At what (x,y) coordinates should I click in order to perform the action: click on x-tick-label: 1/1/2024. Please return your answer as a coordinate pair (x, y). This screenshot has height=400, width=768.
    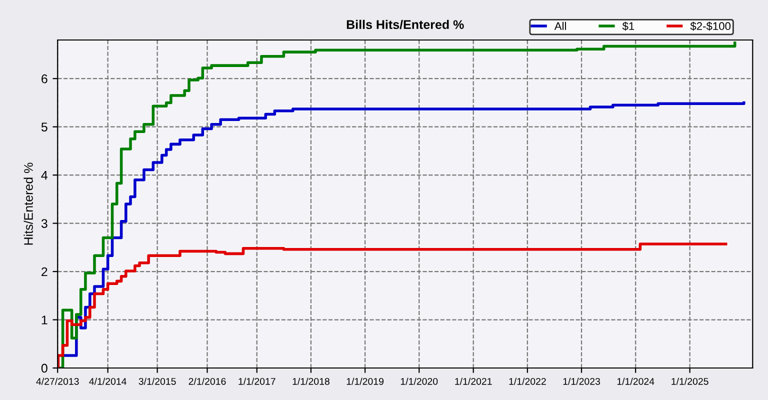
    Looking at the image, I should click on (635, 381).